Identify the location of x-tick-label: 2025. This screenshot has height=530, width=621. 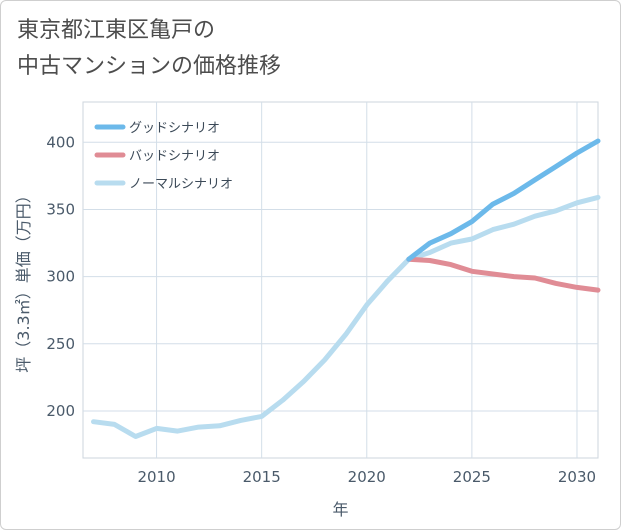
(472, 477).